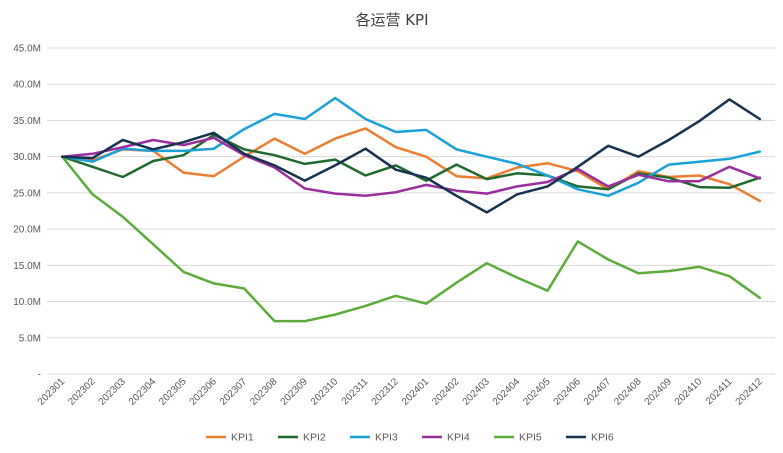 The width and height of the screenshot is (783, 453). Describe the element at coordinates (446, 438) in the screenshot. I see `legend-item-kpi4: KPI4` at that location.